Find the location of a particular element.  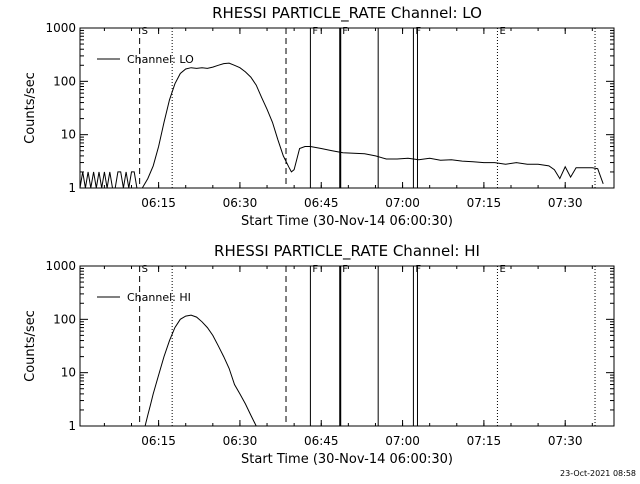

series-line is located at coordinates (200, 370).